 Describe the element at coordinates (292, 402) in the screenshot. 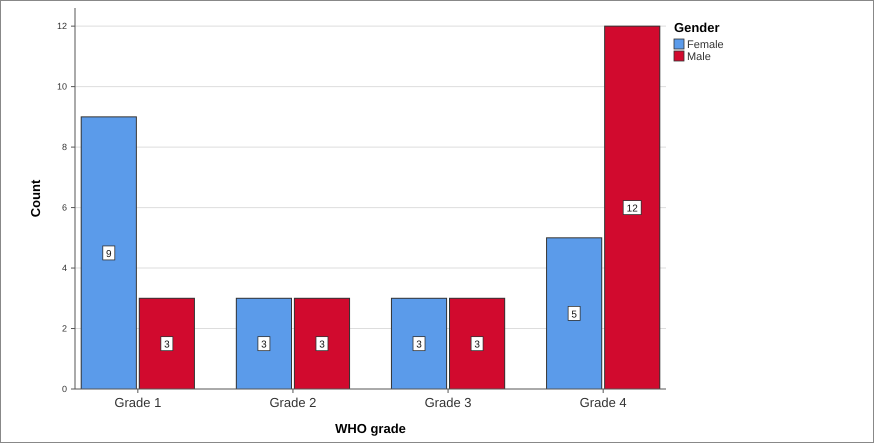

I see `x-tick-label: Grade 2` at that location.